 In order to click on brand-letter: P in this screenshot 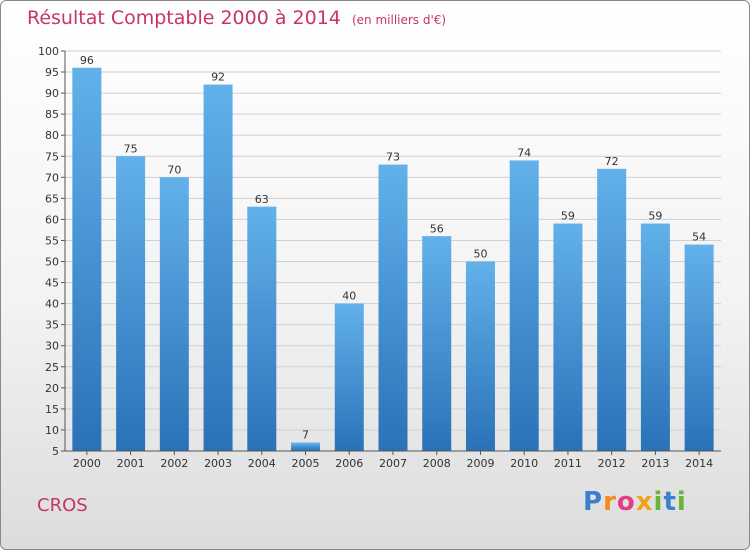, I will do `click(593, 502)`.